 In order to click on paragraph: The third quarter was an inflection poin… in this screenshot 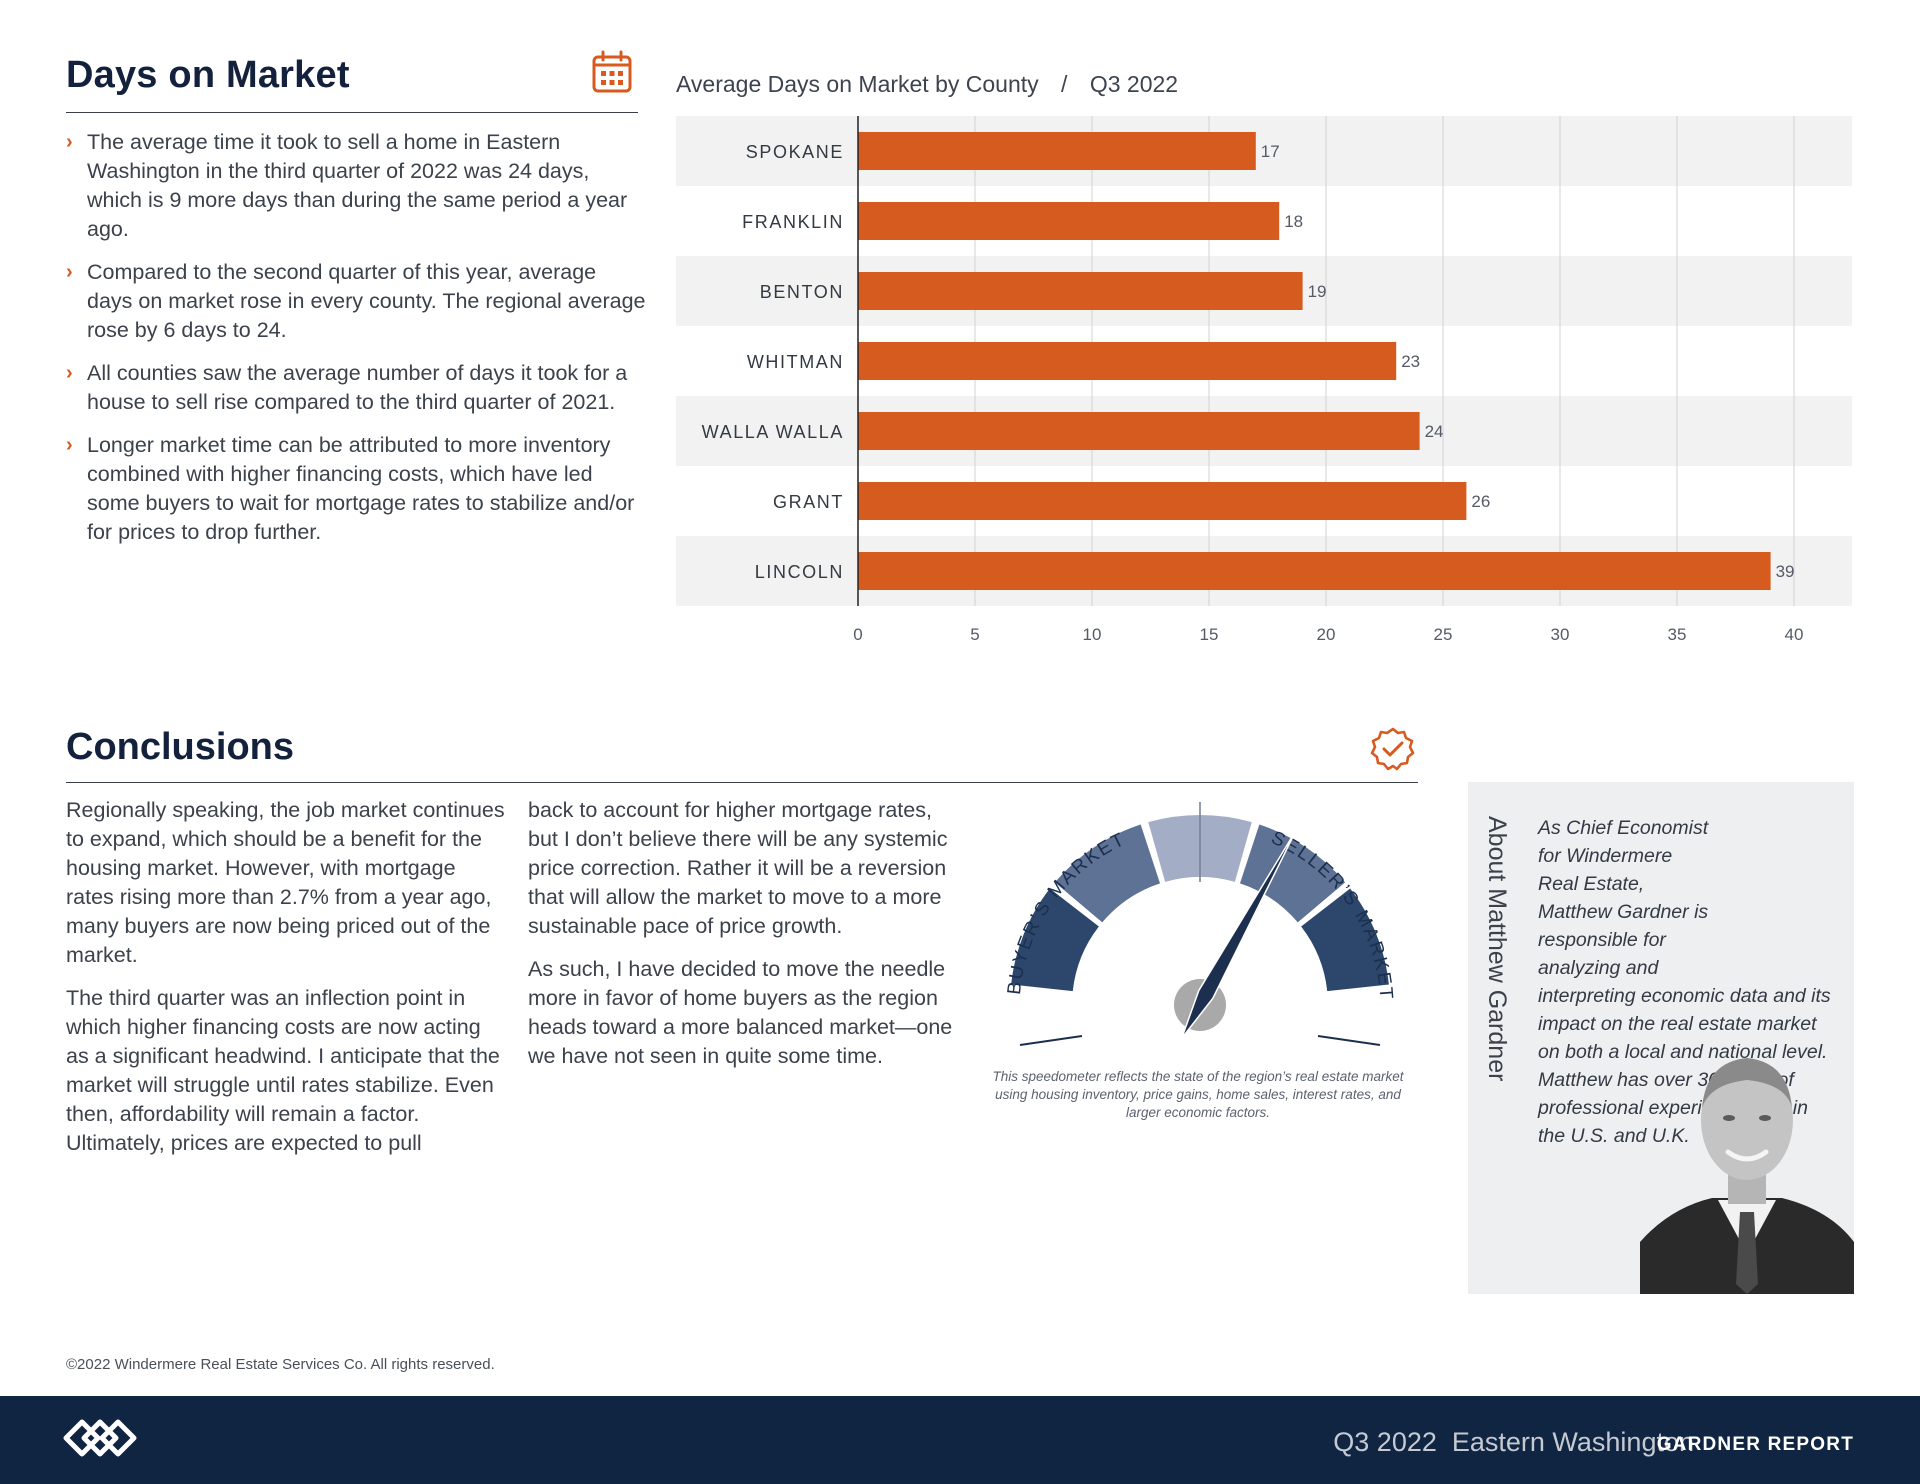, I will do `click(283, 1070)`.